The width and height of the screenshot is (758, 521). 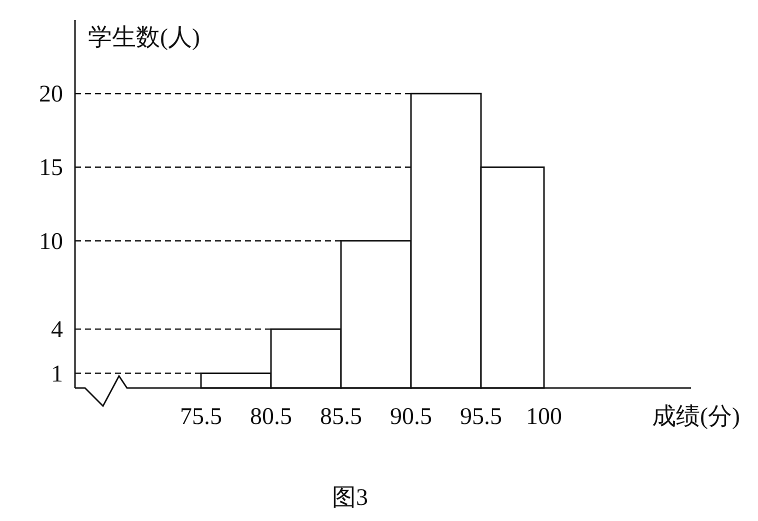 I want to click on x-axis-title: 成绩(分), so click(x=696, y=417).